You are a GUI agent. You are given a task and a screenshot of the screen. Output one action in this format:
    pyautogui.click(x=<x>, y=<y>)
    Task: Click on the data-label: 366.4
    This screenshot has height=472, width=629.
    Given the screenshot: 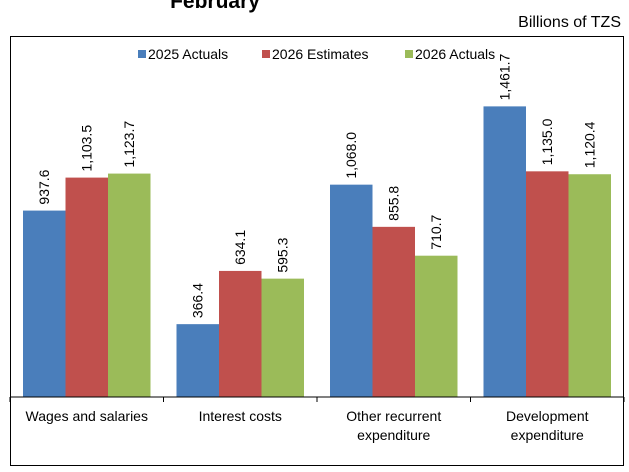 What is the action you would take?
    pyautogui.click(x=198, y=300)
    